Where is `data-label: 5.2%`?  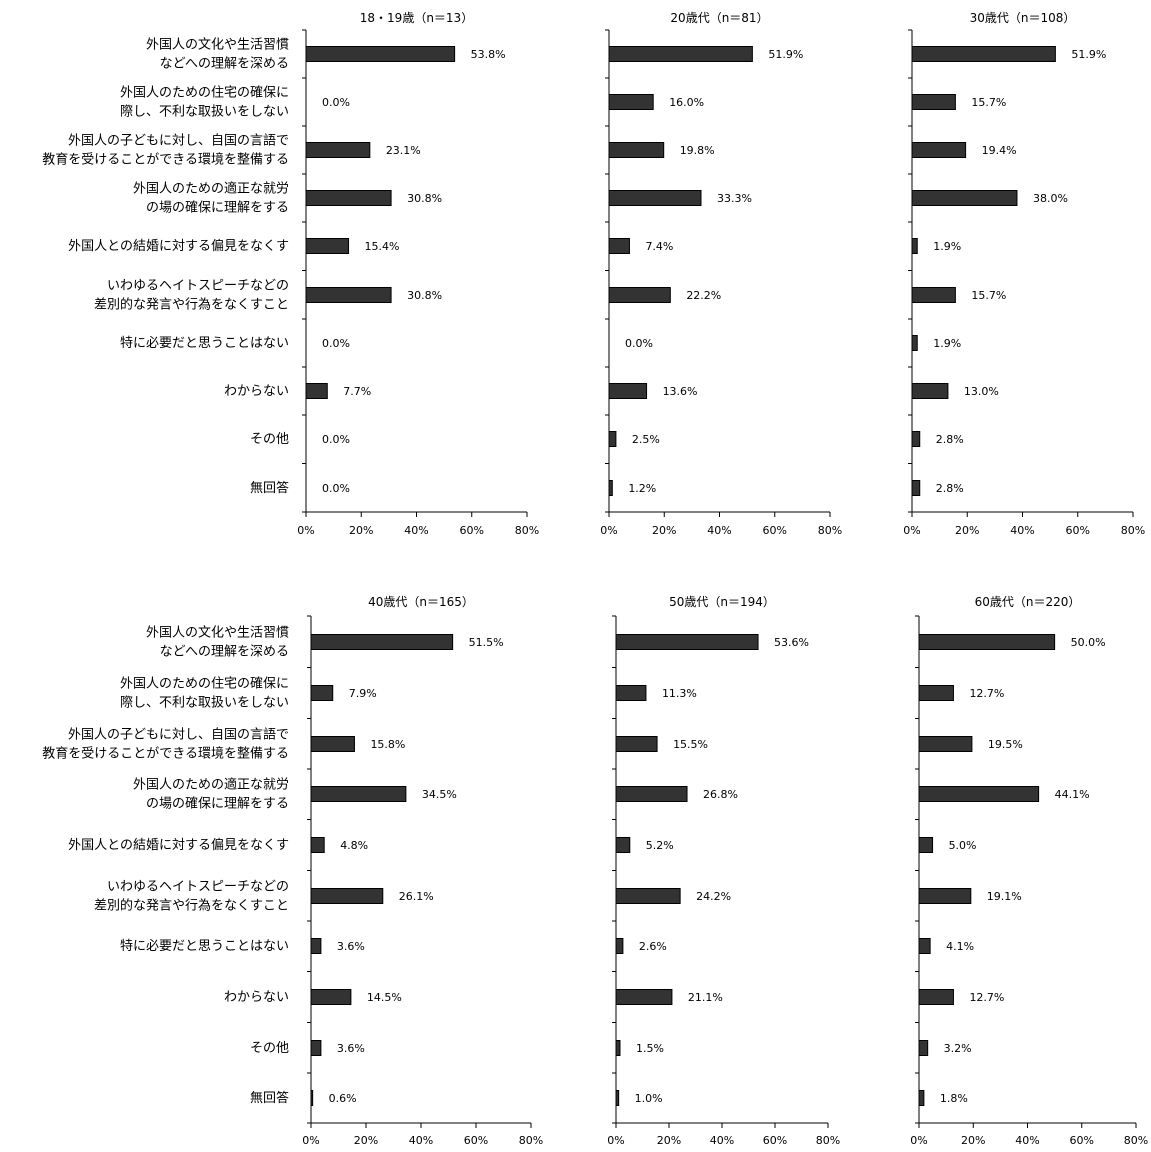 data-label: 5.2% is located at coordinates (660, 845).